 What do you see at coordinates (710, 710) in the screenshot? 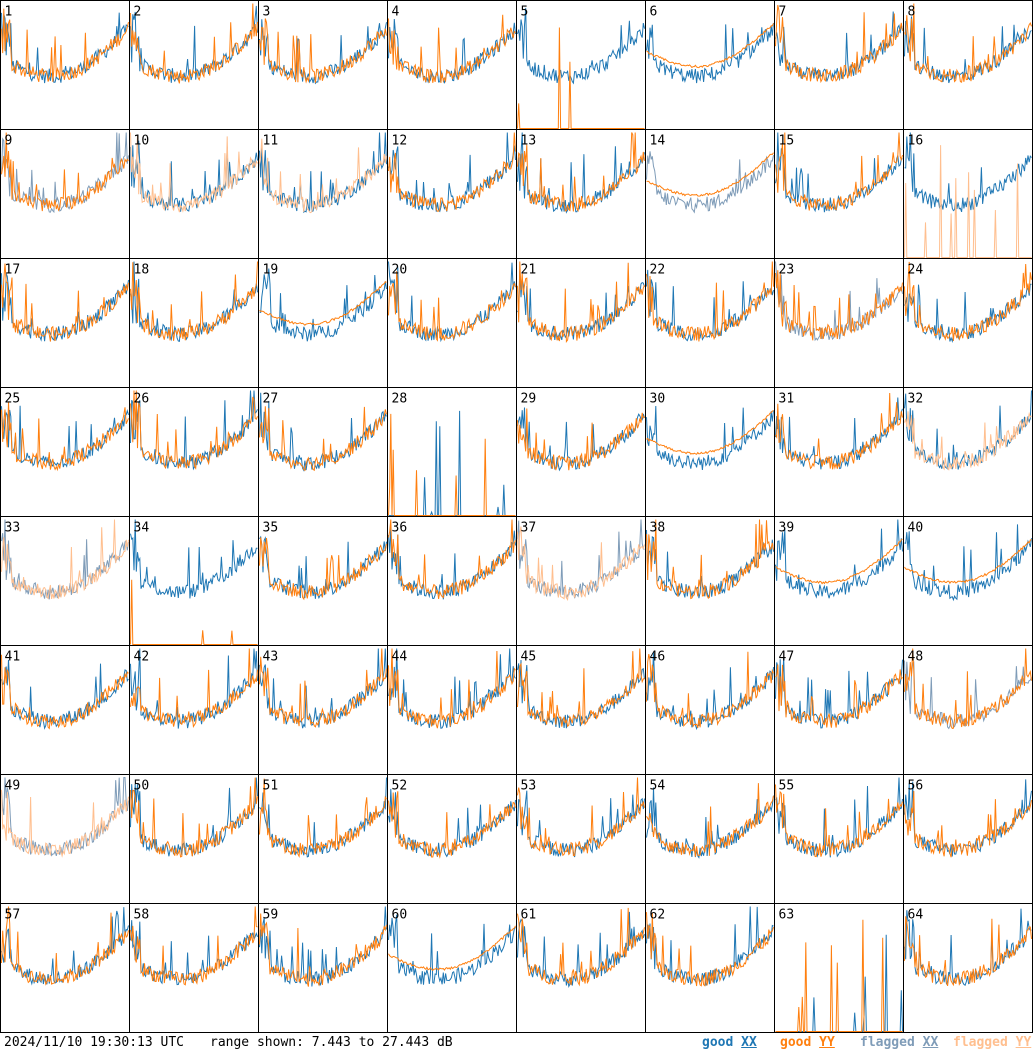
I see `panel-46: 46` at bounding box center [710, 710].